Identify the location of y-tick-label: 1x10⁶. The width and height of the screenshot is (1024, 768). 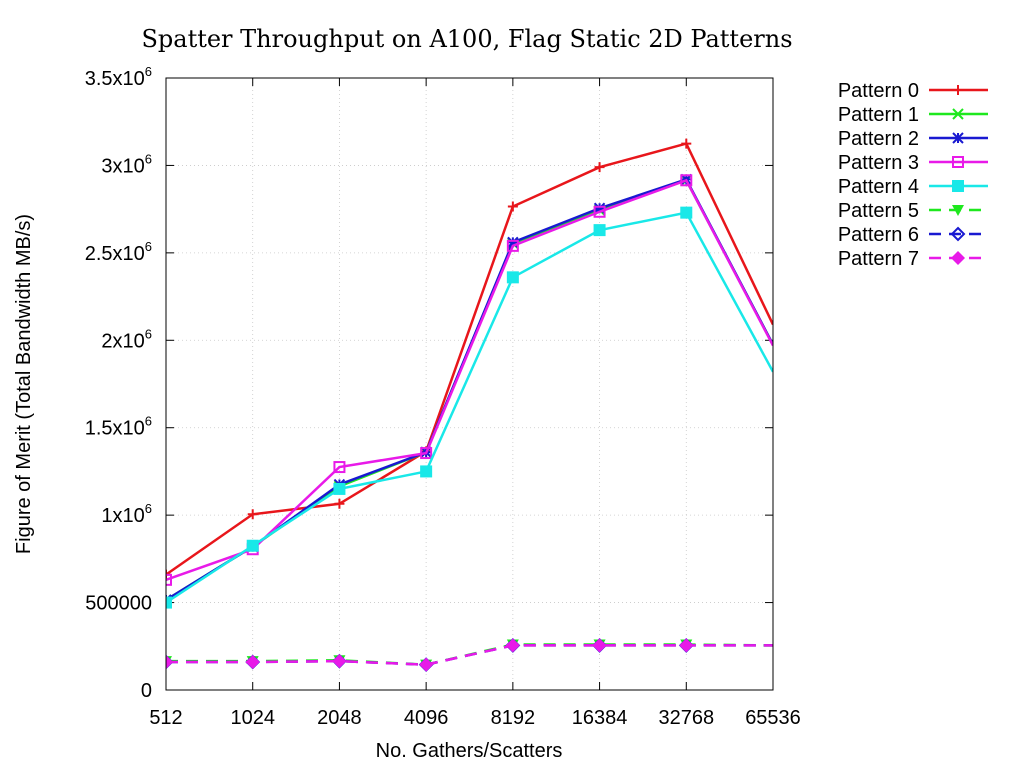
(126, 514).